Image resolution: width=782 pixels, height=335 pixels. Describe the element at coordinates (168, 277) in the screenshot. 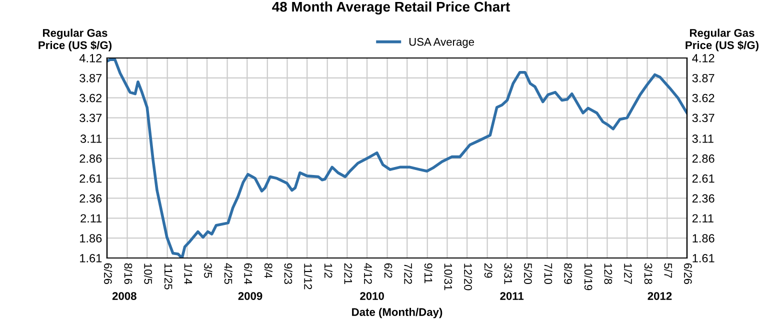

I see `x-tick-label: 11/25` at that location.